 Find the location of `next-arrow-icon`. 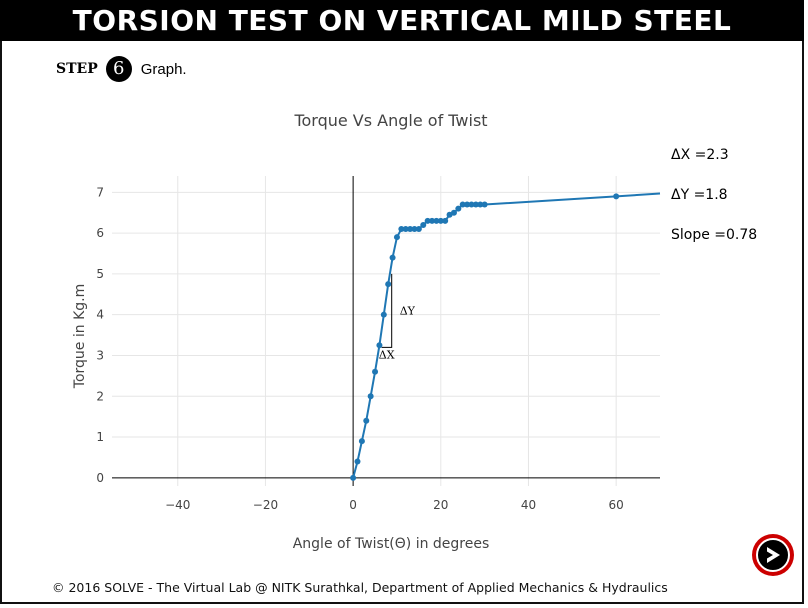

next-arrow-icon is located at coordinates (773, 555).